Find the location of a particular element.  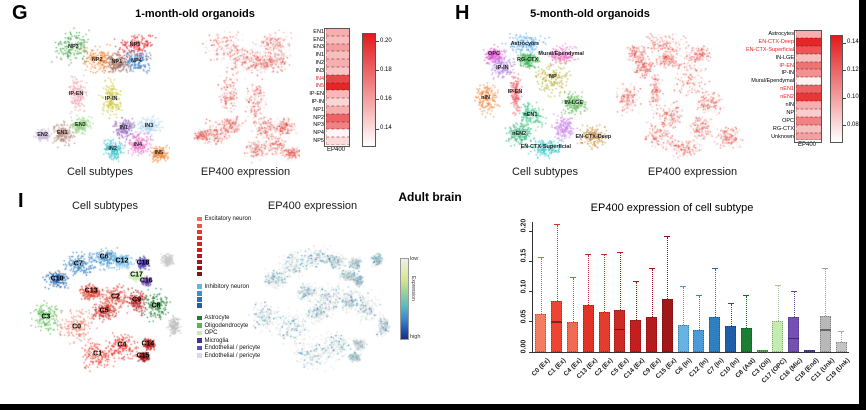

whisker-C6 is located at coordinates (684, 306).